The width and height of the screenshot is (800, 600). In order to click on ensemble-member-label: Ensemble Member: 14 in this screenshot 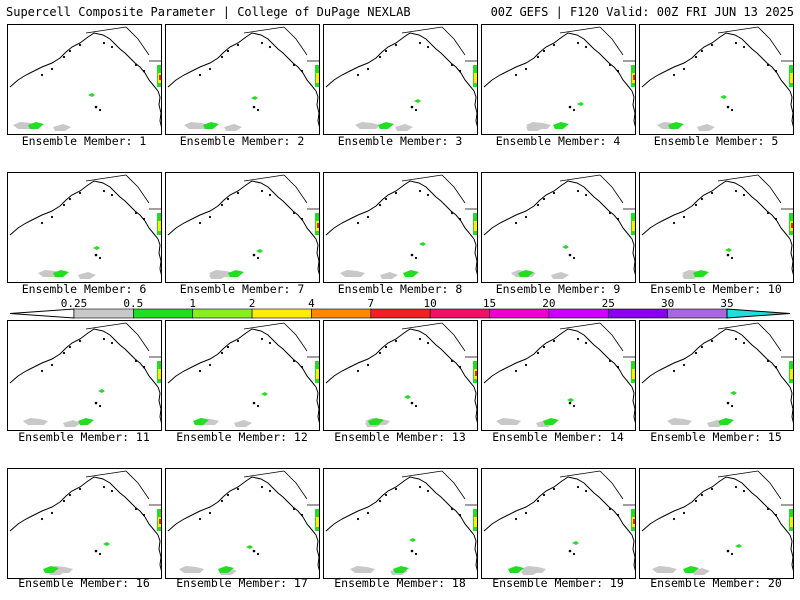, I will do `click(558, 437)`.